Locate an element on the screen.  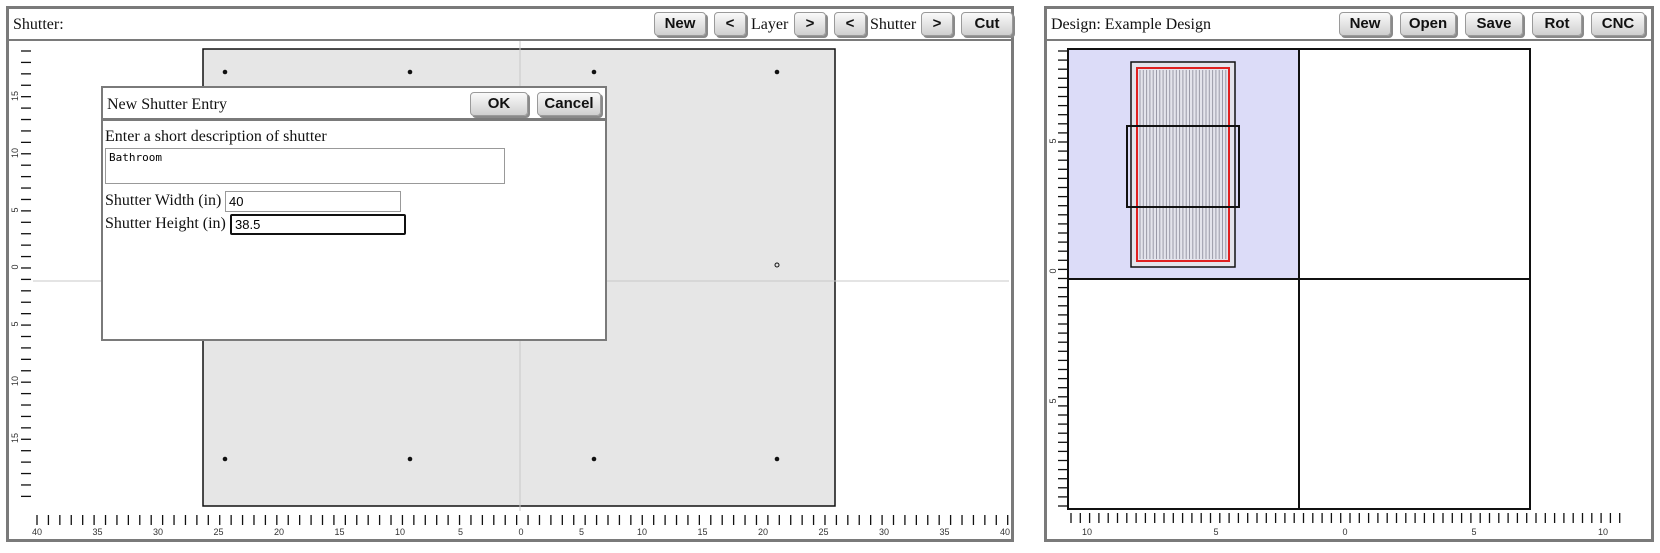
shutter-outline is located at coordinates (1183, 164).